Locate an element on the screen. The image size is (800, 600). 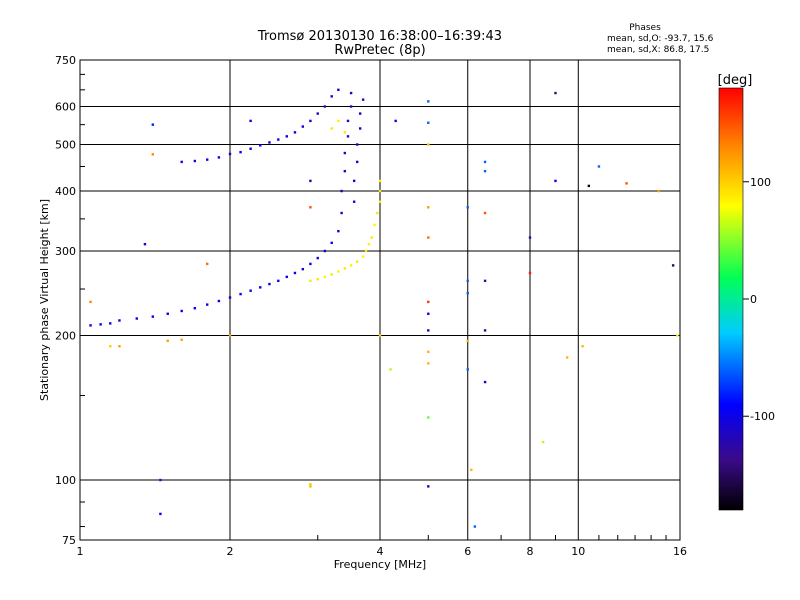
y-tick-label: 300 is located at coordinates (65, 251).